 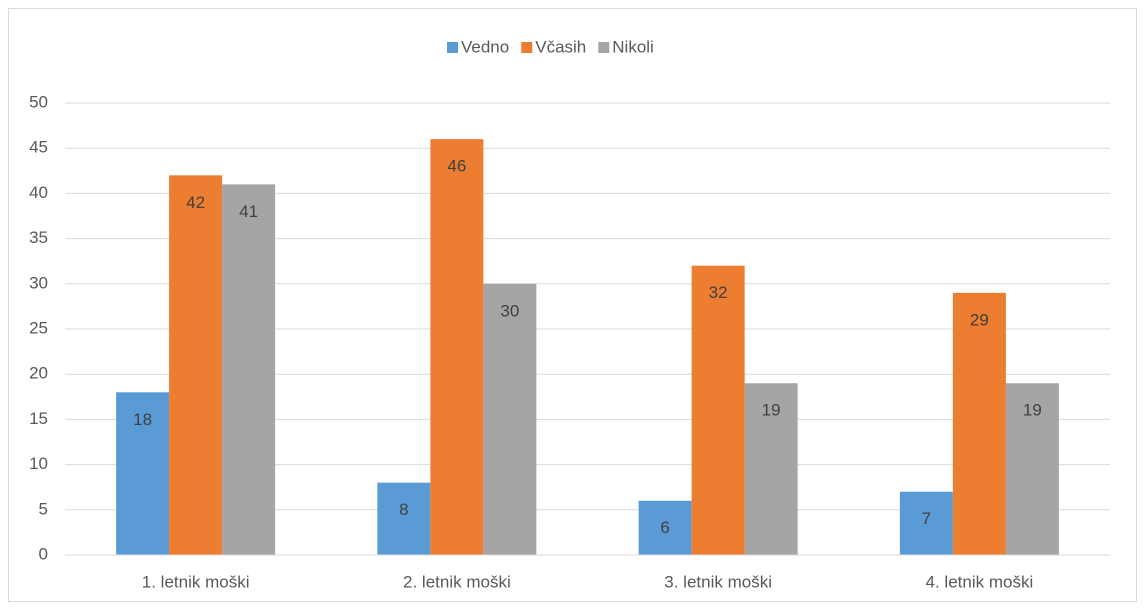 What do you see at coordinates (485, 46) in the screenshot?
I see `legend-label: Vedno` at bounding box center [485, 46].